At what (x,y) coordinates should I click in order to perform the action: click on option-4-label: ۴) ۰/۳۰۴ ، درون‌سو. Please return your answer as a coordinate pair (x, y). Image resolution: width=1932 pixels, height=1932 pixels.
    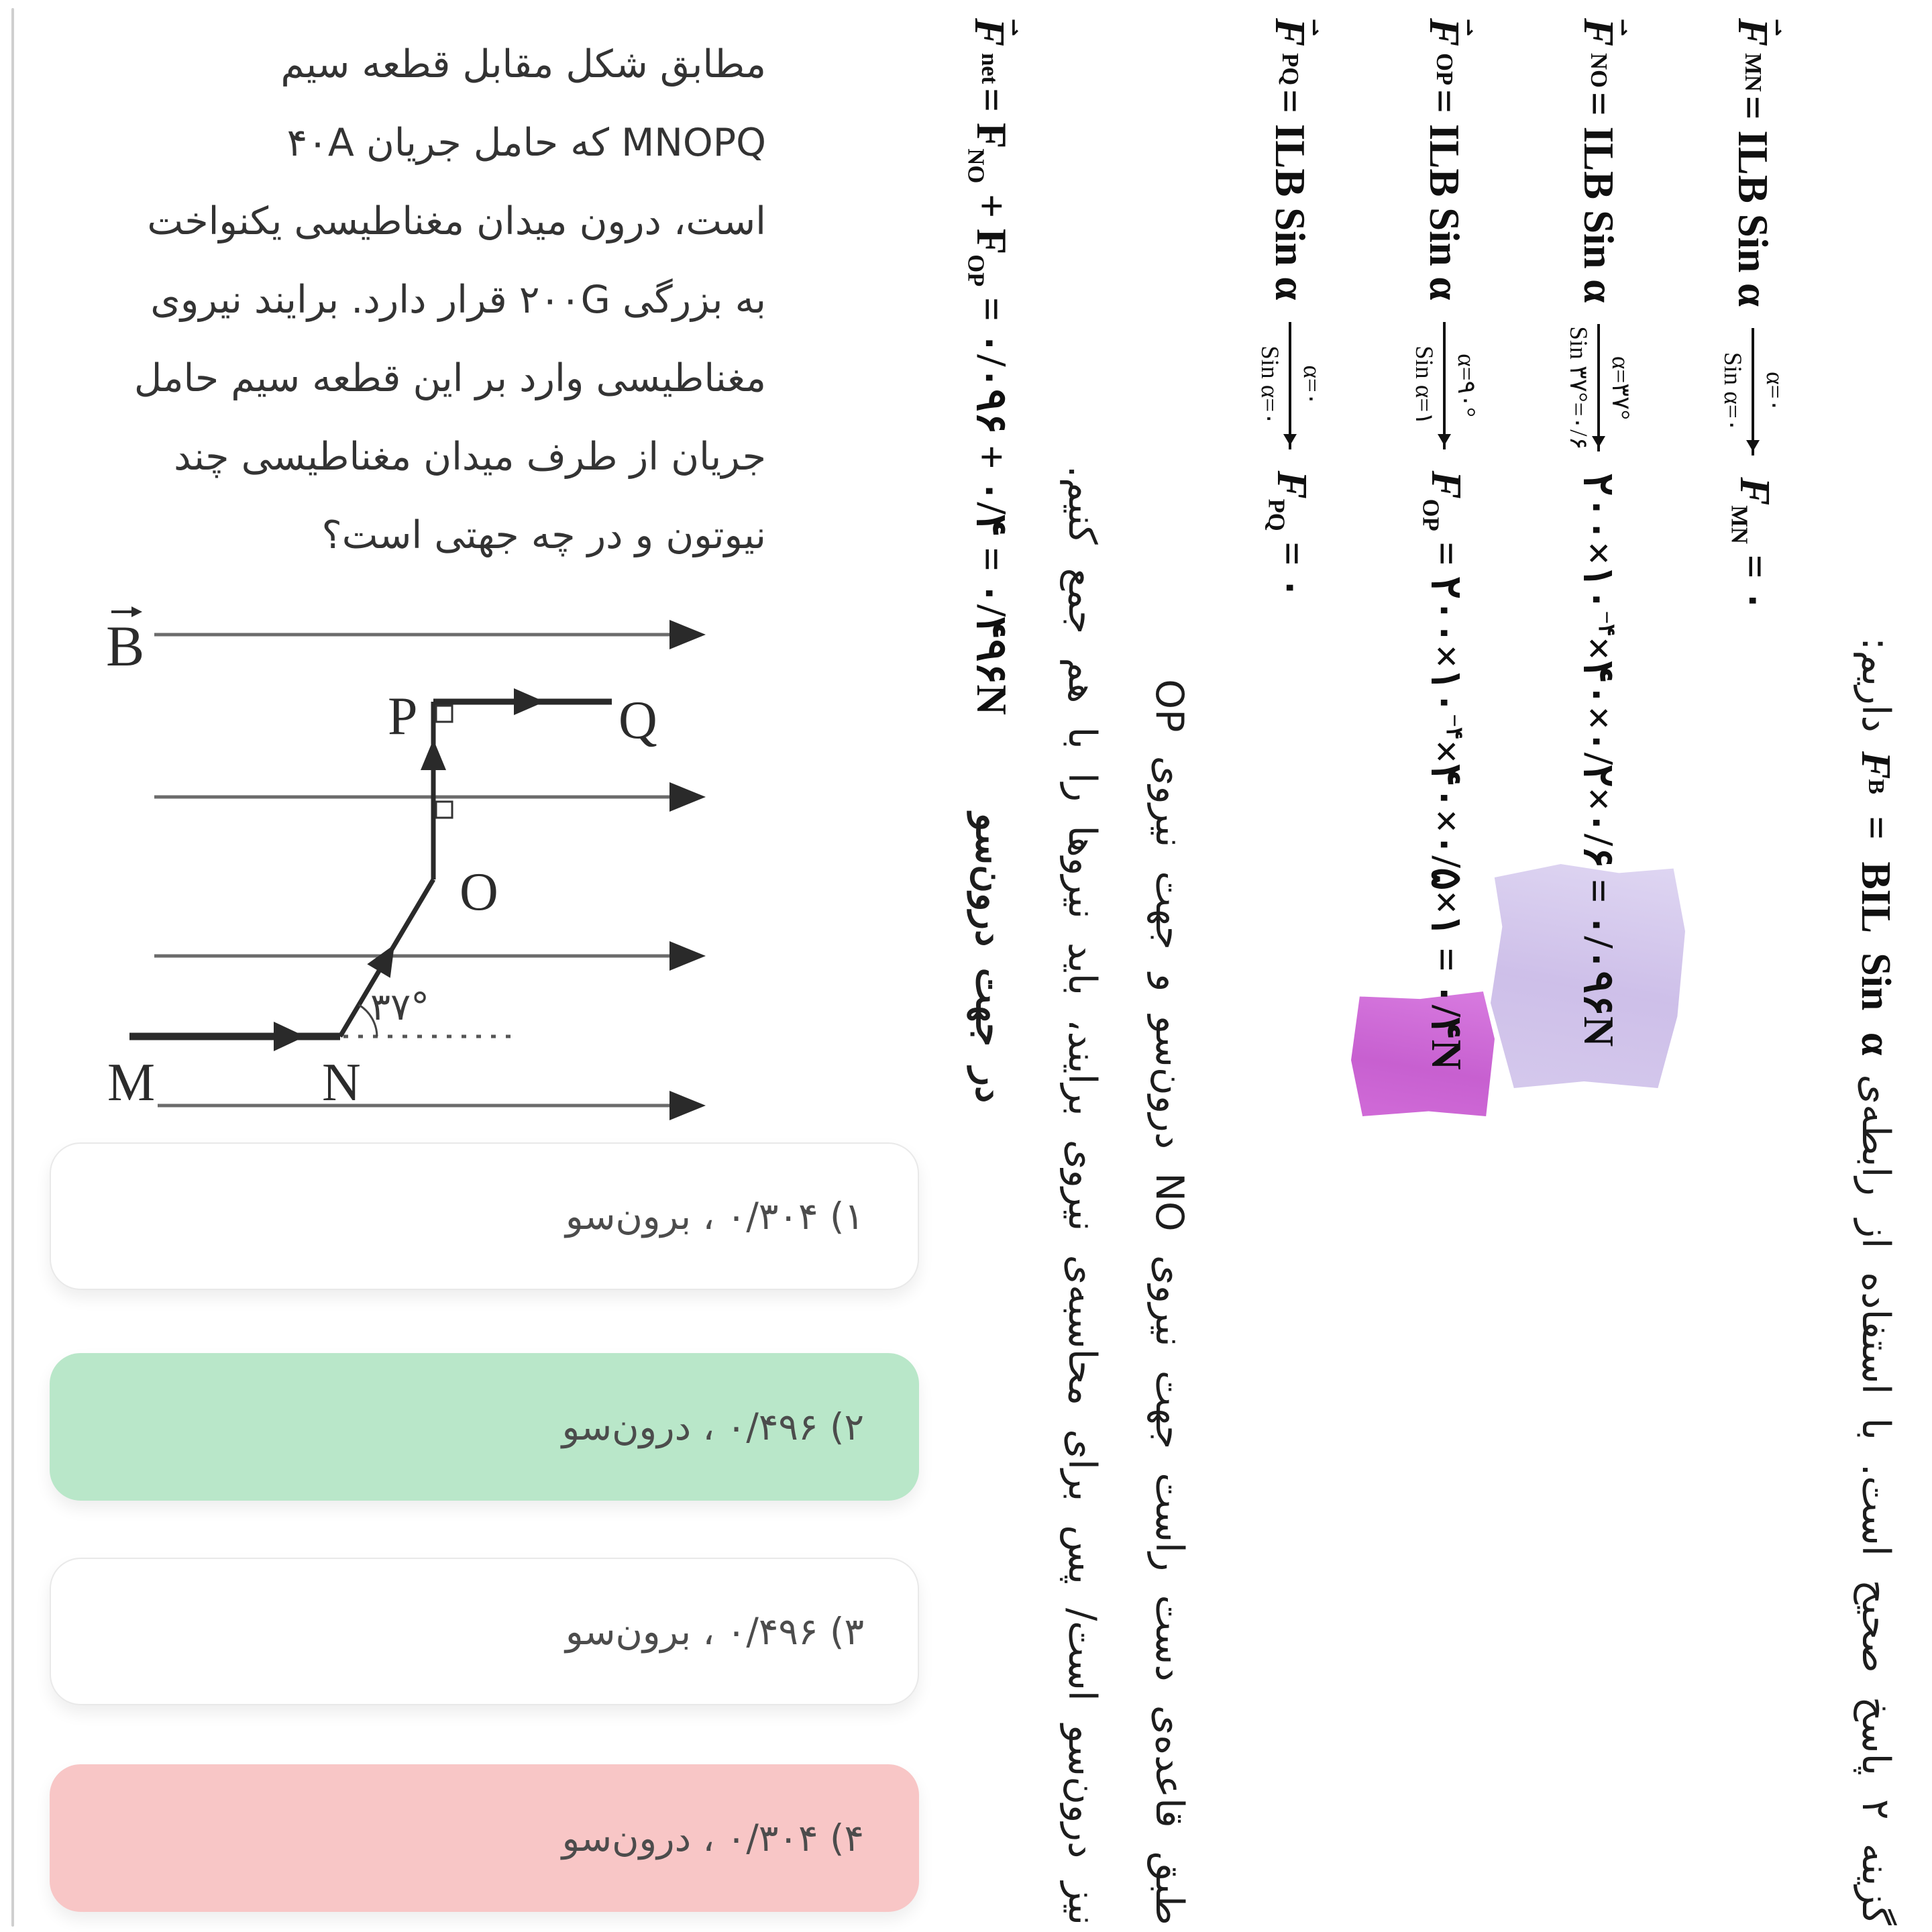
    Looking at the image, I should click on (712, 1838).